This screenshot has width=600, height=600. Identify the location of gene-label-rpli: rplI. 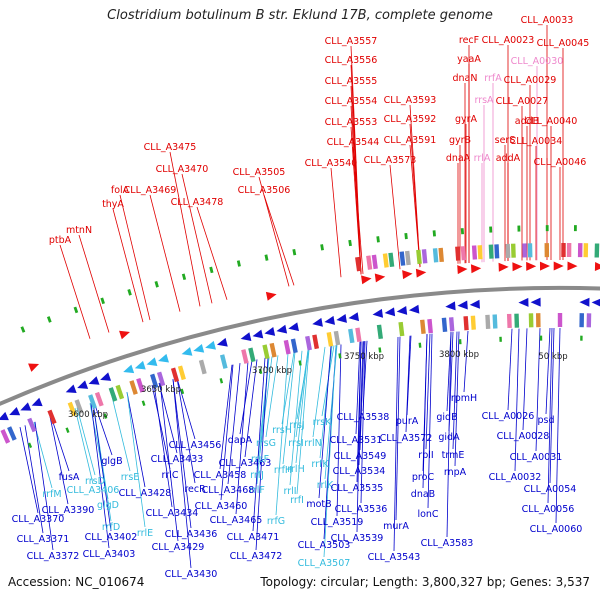
(425, 455).